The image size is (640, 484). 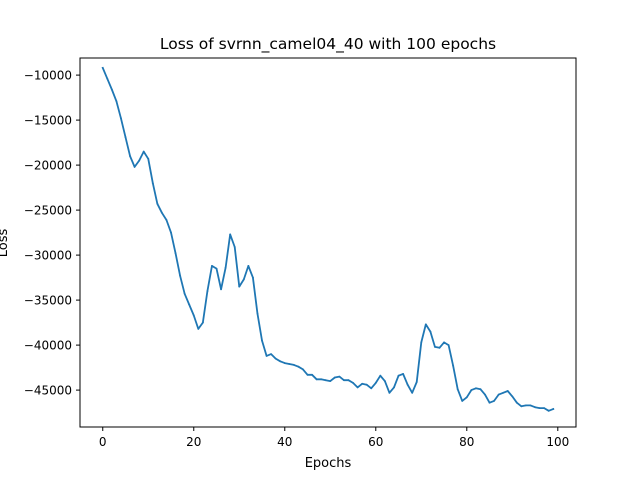 What do you see at coordinates (103, 442) in the screenshot?
I see `x-tick-label: 0` at bounding box center [103, 442].